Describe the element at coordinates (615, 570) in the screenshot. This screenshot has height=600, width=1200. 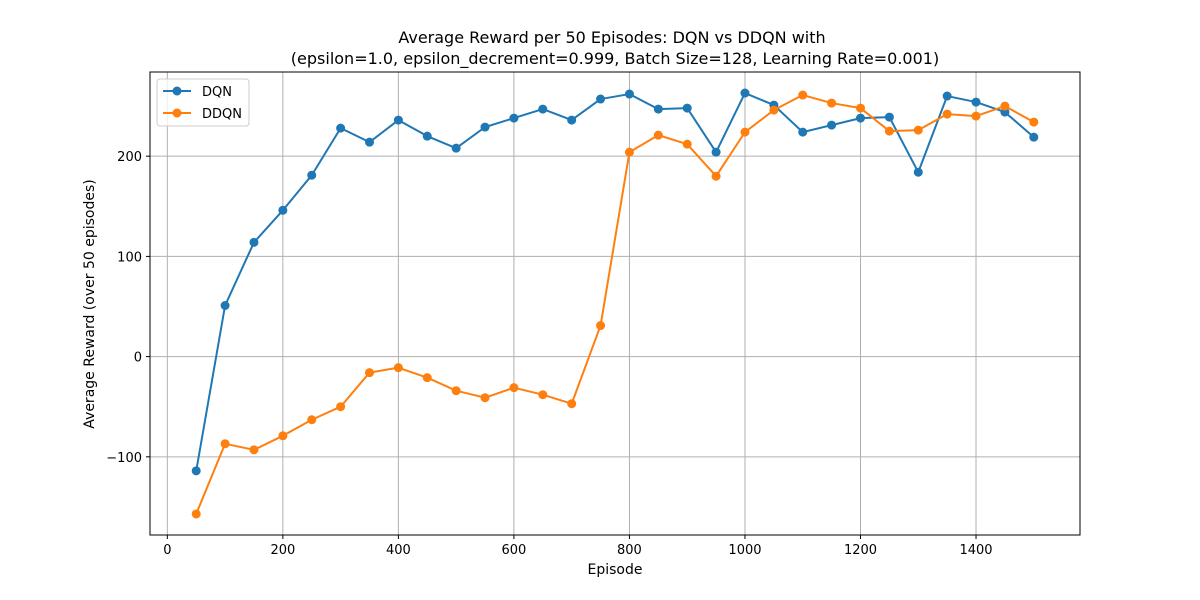
I see `x-axis-label: Episode` at that location.